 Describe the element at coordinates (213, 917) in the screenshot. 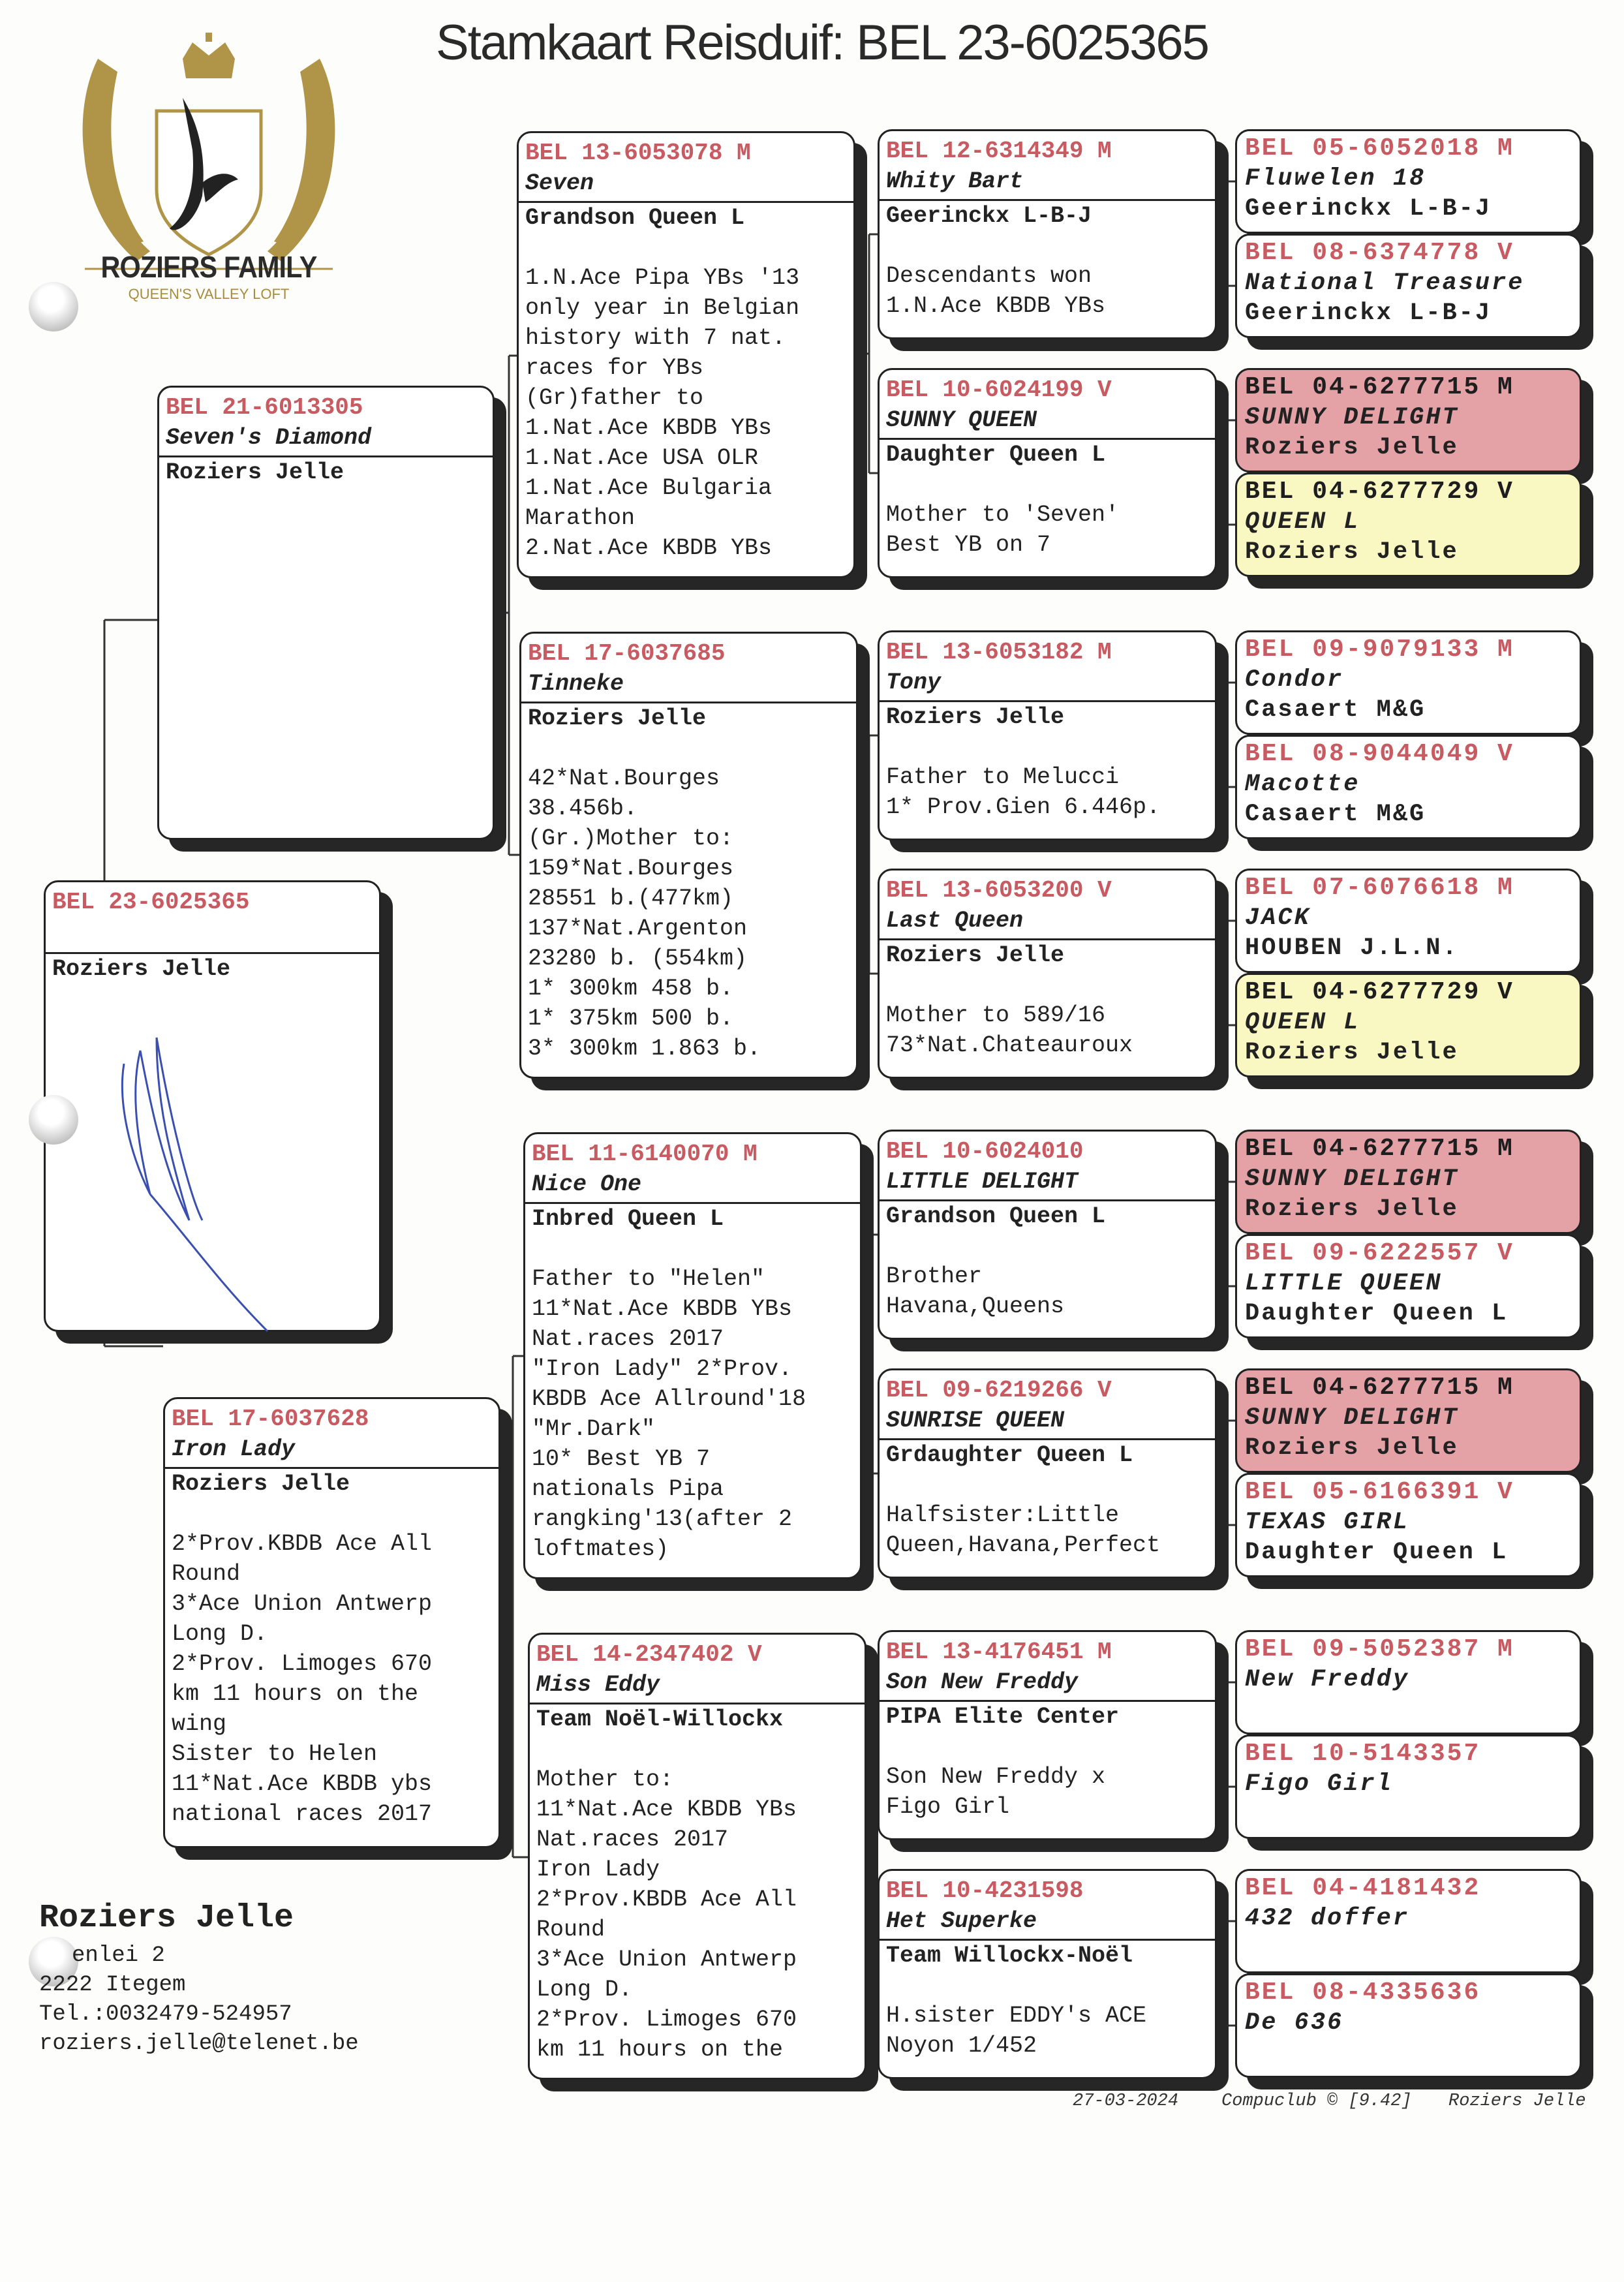

I see `box-header: BEL 23-6025365` at that location.